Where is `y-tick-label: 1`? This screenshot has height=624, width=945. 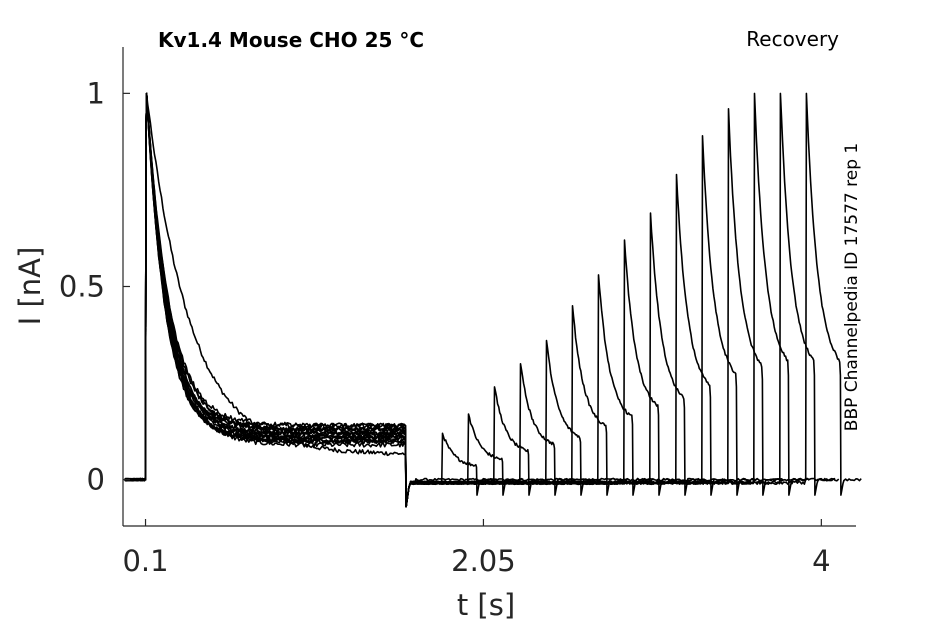 y-tick-label: 1 is located at coordinates (96, 93).